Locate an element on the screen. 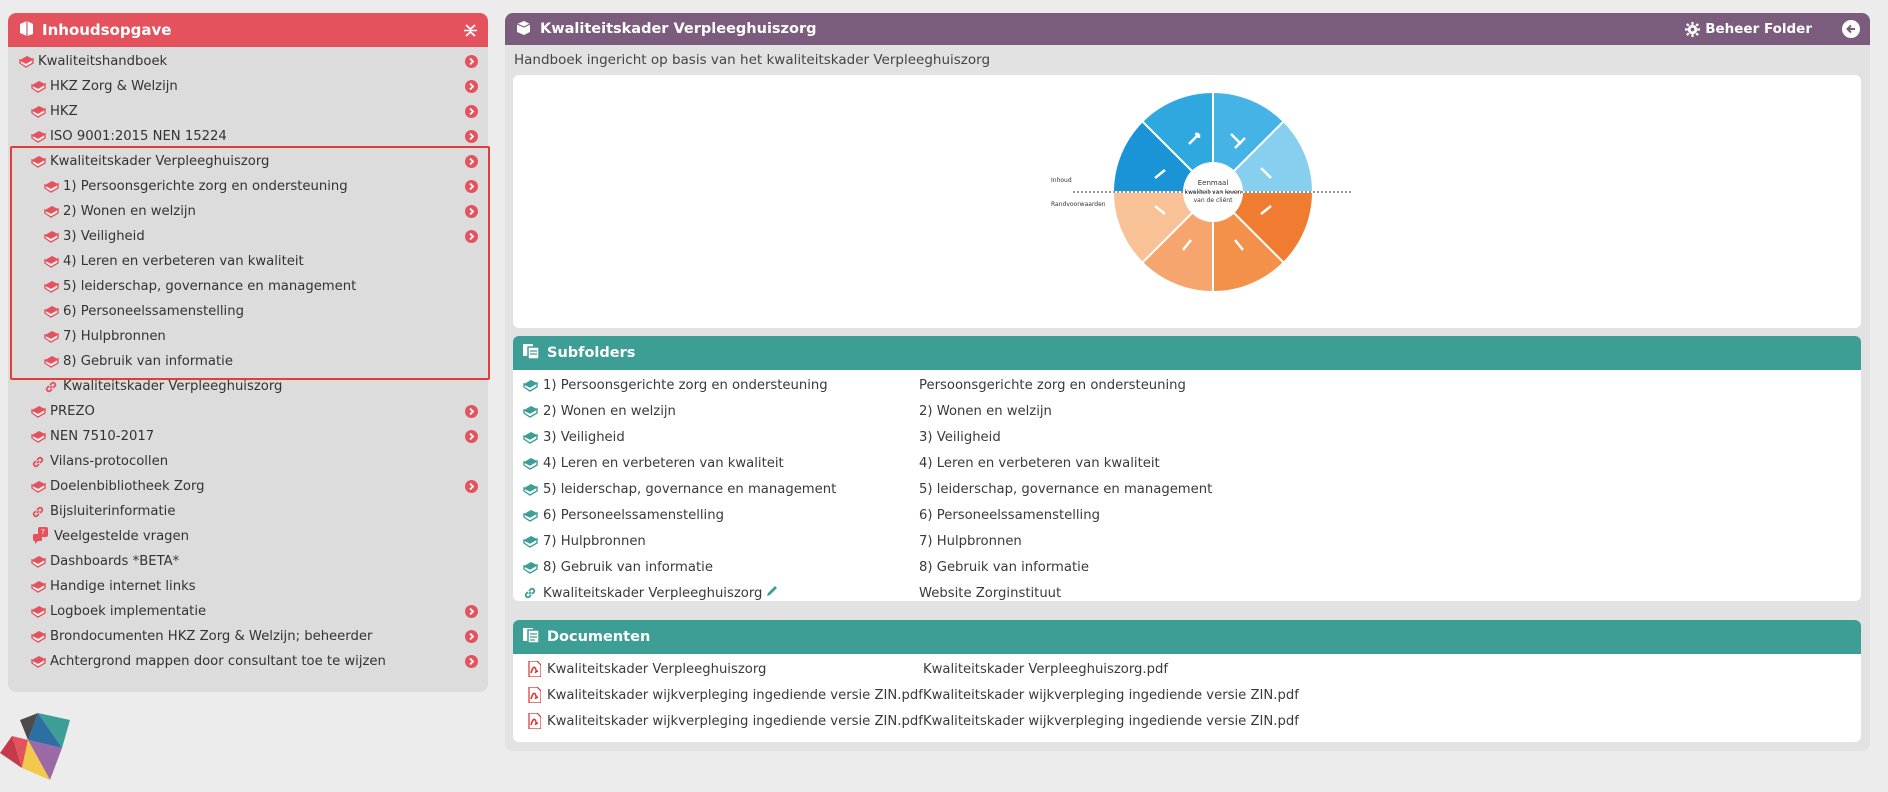  document-name: Kwaliteitskader Verpleeghuiszorg is located at coordinates (657, 669).